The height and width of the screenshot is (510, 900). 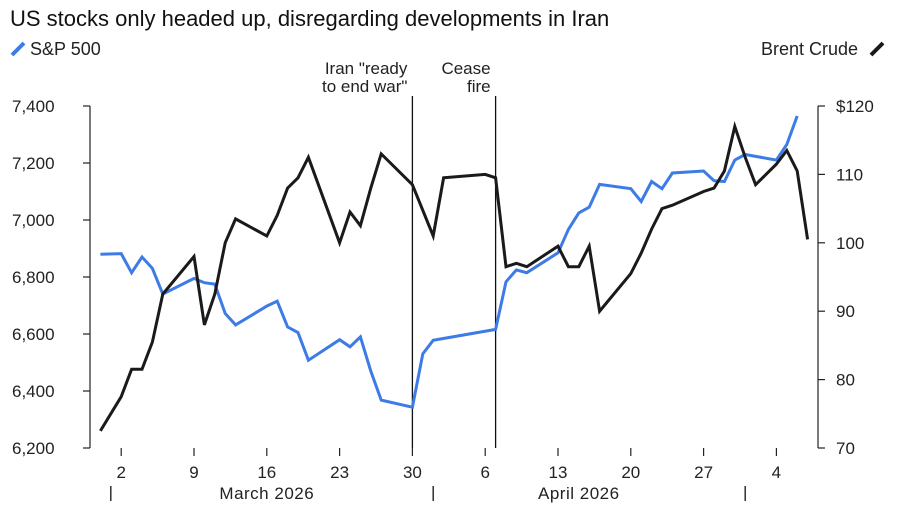 I want to click on left-axis-tick-label: 6,400, so click(x=33, y=391).